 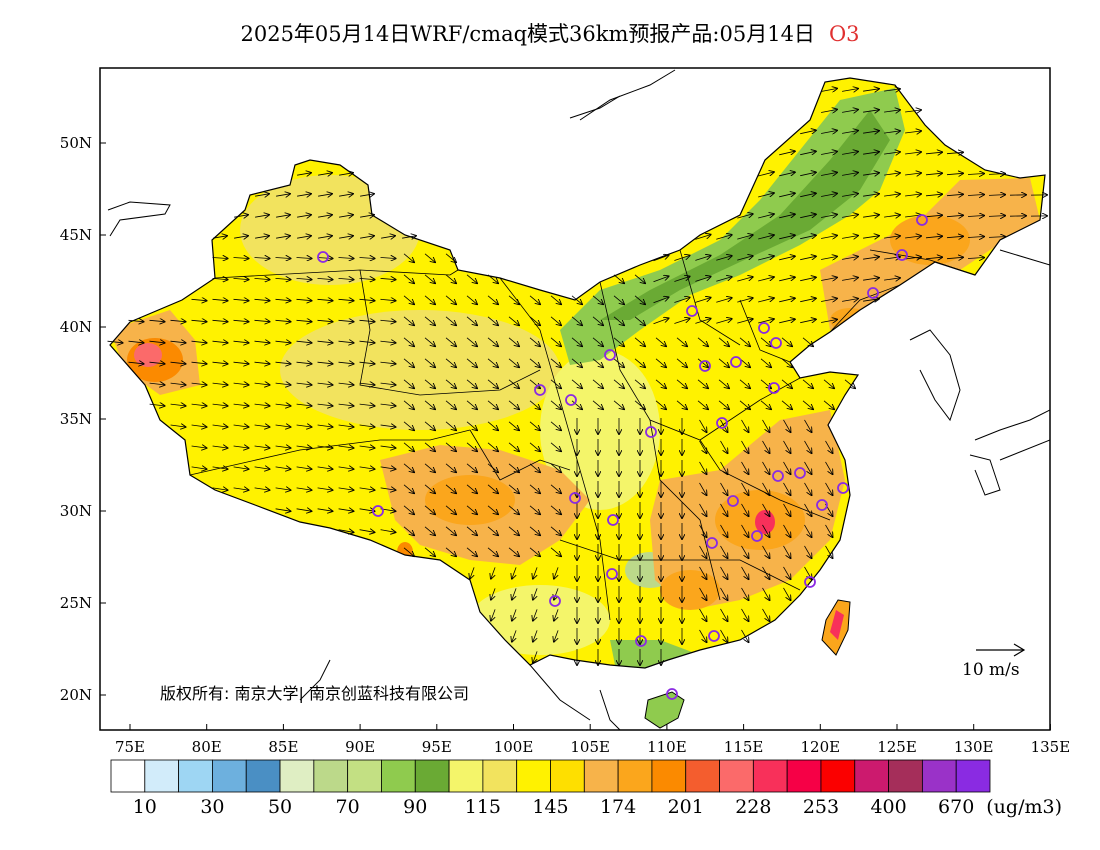 What do you see at coordinates (974, 747) in the screenshot?
I see `lon-tick-label: 130E` at bounding box center [974, 747].